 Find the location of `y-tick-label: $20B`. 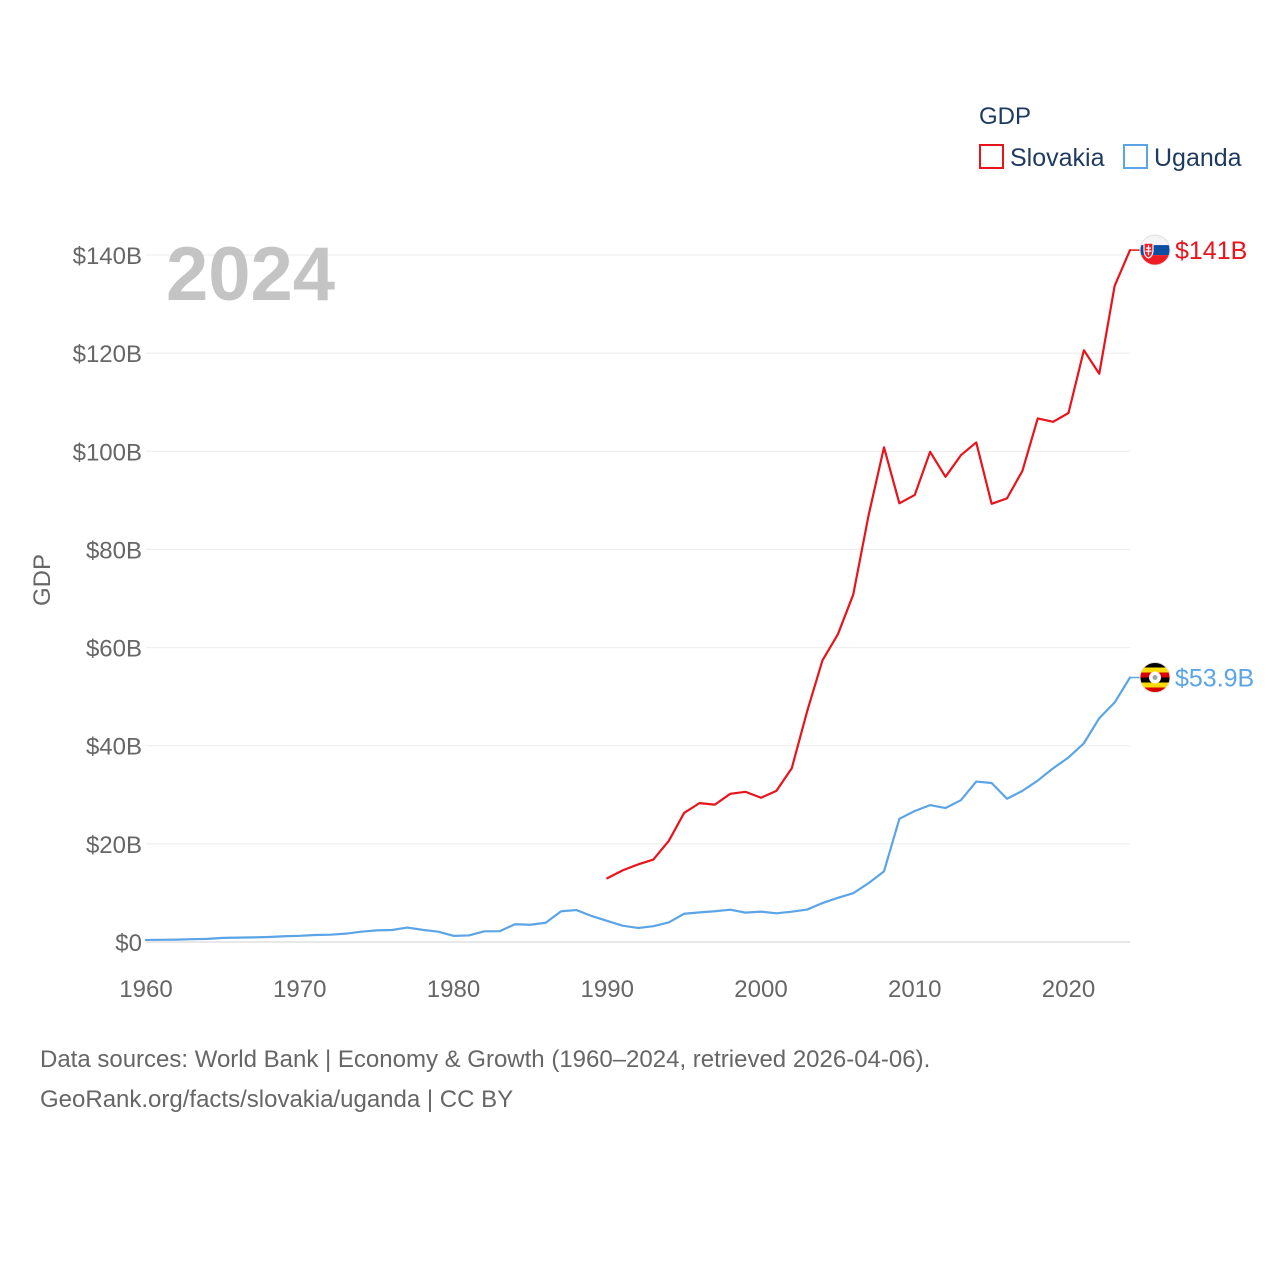

y-tick-label: $20B is located at coordinates (114, 845).